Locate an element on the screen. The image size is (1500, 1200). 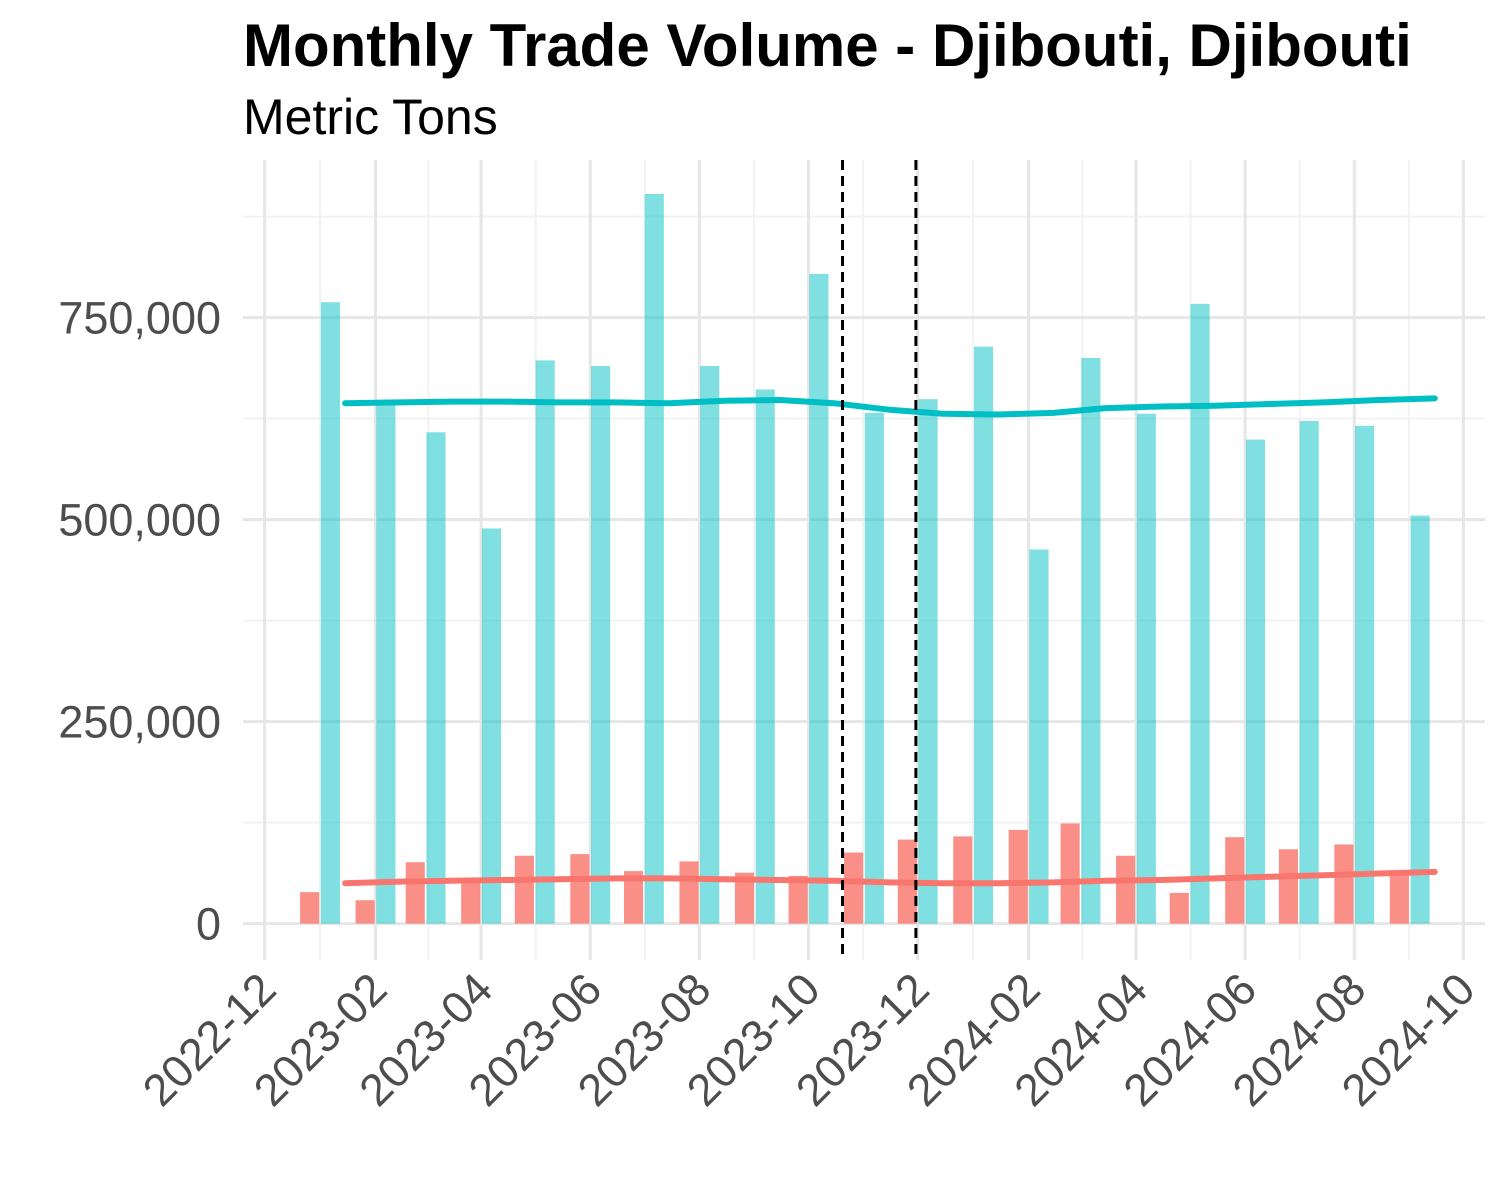
y-tick-label: 0 is located at coordinates (208, 924).